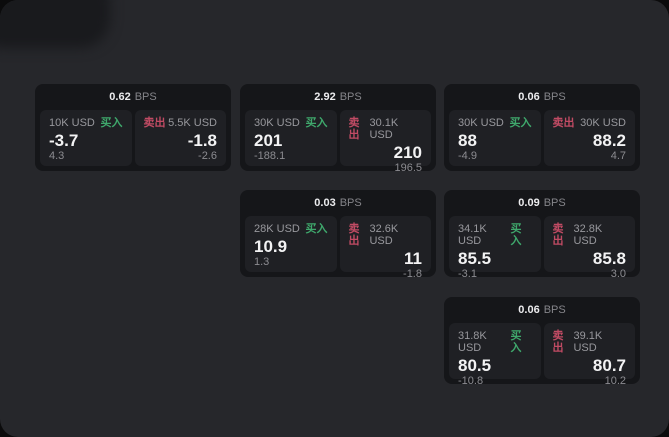 The height and width of the screenshot is (437, 669). I want to click on buy-change: -188.1, so click(270, 156).